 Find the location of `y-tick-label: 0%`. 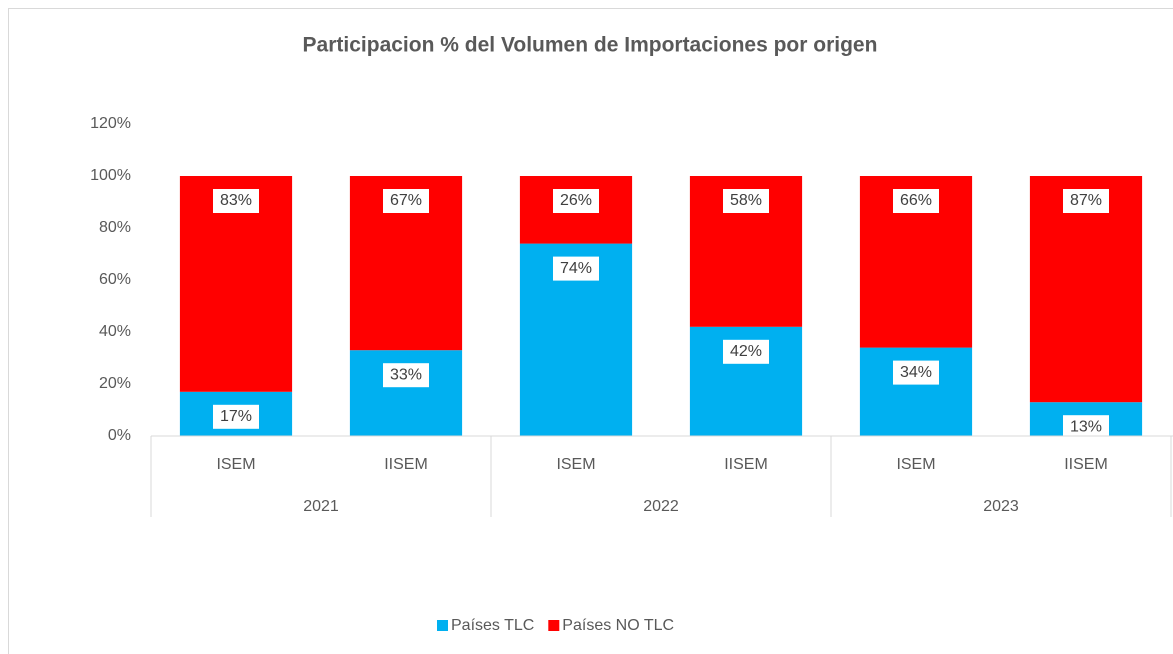

y-tick-label: 0% is located at coordinates (119, 435).